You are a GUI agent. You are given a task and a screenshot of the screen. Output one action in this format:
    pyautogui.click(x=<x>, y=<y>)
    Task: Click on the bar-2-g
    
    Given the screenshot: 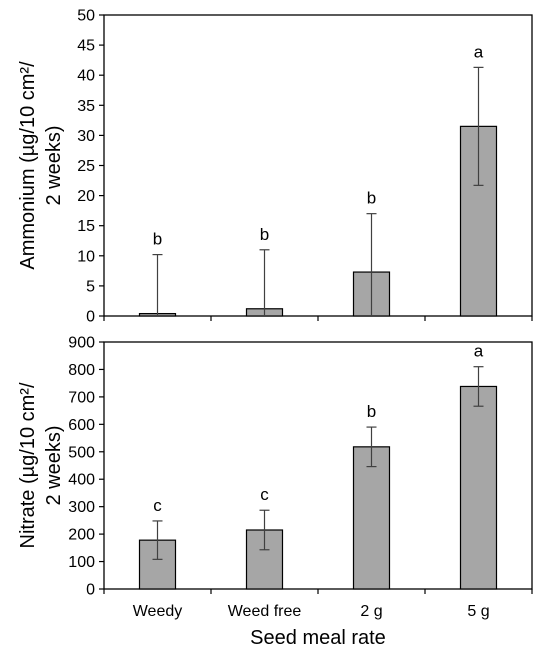 What is the action you would take?
    pyautogui.click(x=371, y=518)
    